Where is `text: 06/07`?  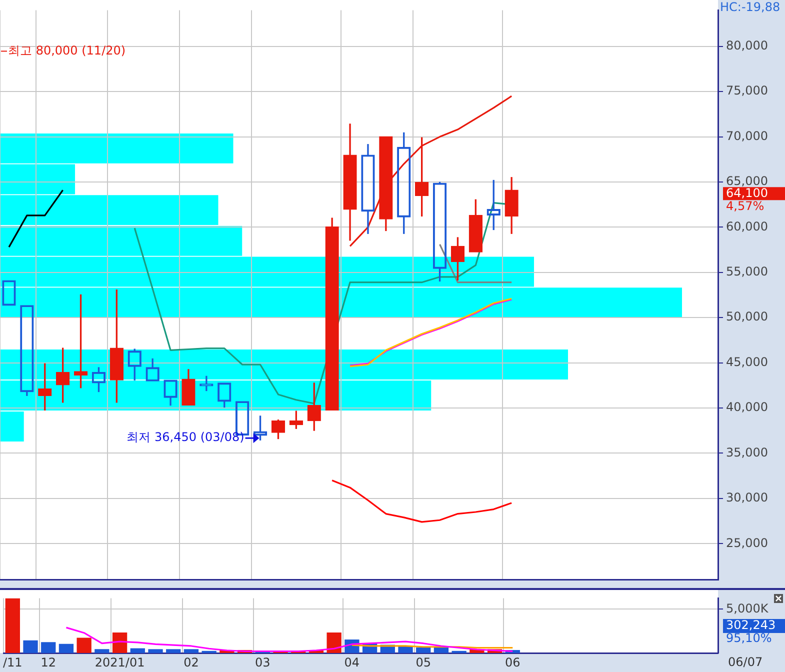
text: 06/07 is located at coordinates (745, 662).